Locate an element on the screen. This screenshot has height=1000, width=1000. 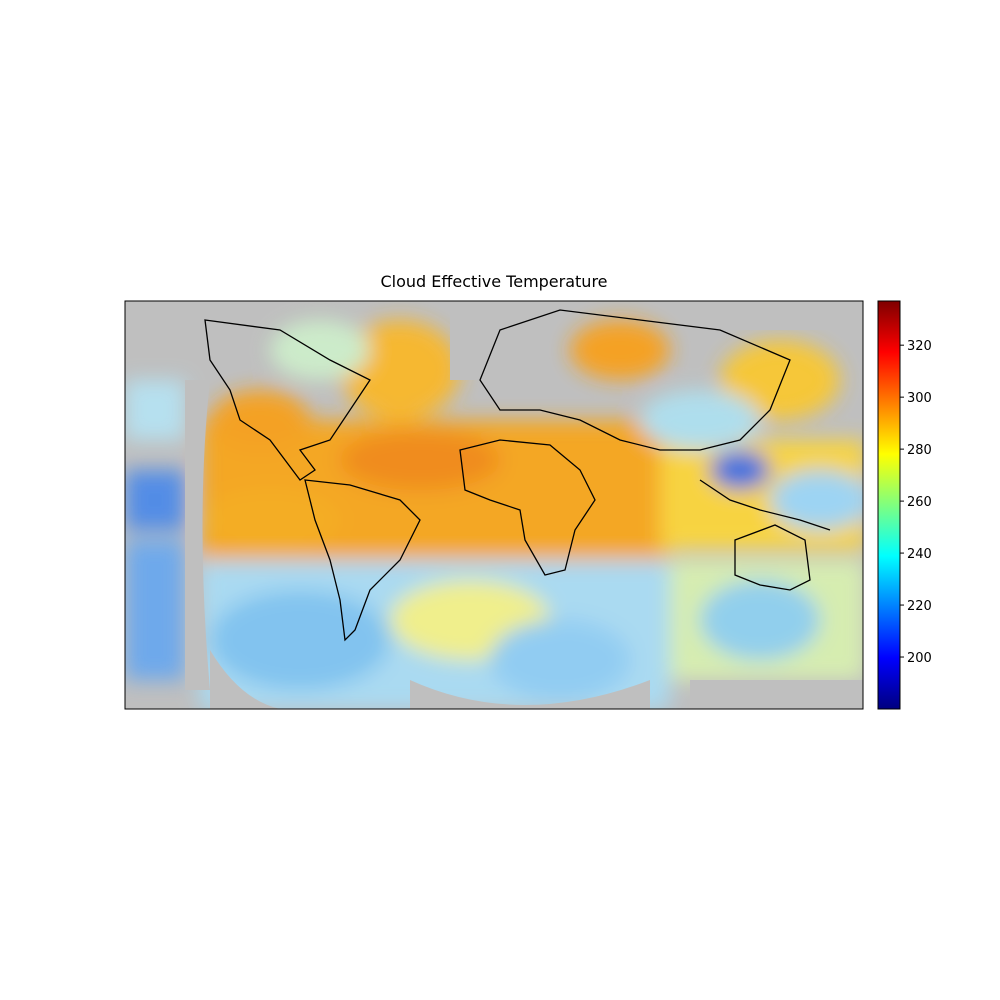
map-title: Cloud Effective Temperature is located at coordinates (493, 281).